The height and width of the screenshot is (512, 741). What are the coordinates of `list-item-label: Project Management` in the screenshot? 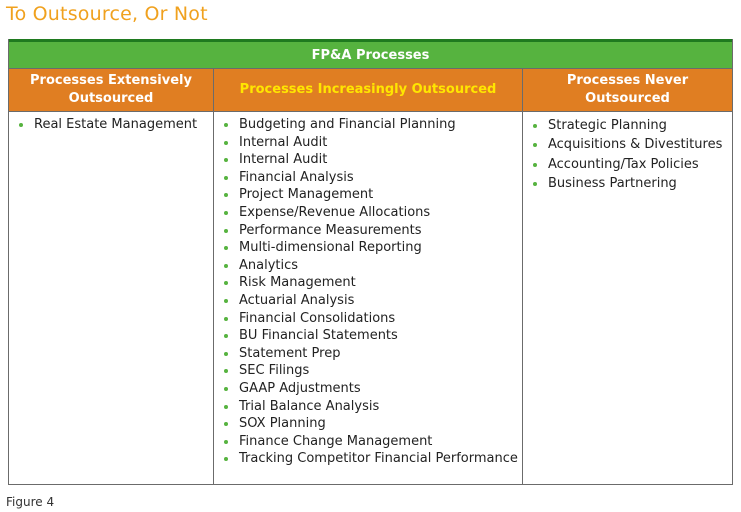 It's located at (306, 195).